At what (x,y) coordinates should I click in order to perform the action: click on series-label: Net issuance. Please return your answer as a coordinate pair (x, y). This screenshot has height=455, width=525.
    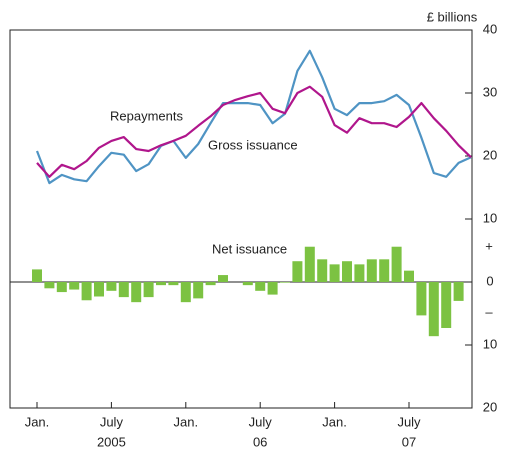
    Looking at the image, I should click on (249, 248).